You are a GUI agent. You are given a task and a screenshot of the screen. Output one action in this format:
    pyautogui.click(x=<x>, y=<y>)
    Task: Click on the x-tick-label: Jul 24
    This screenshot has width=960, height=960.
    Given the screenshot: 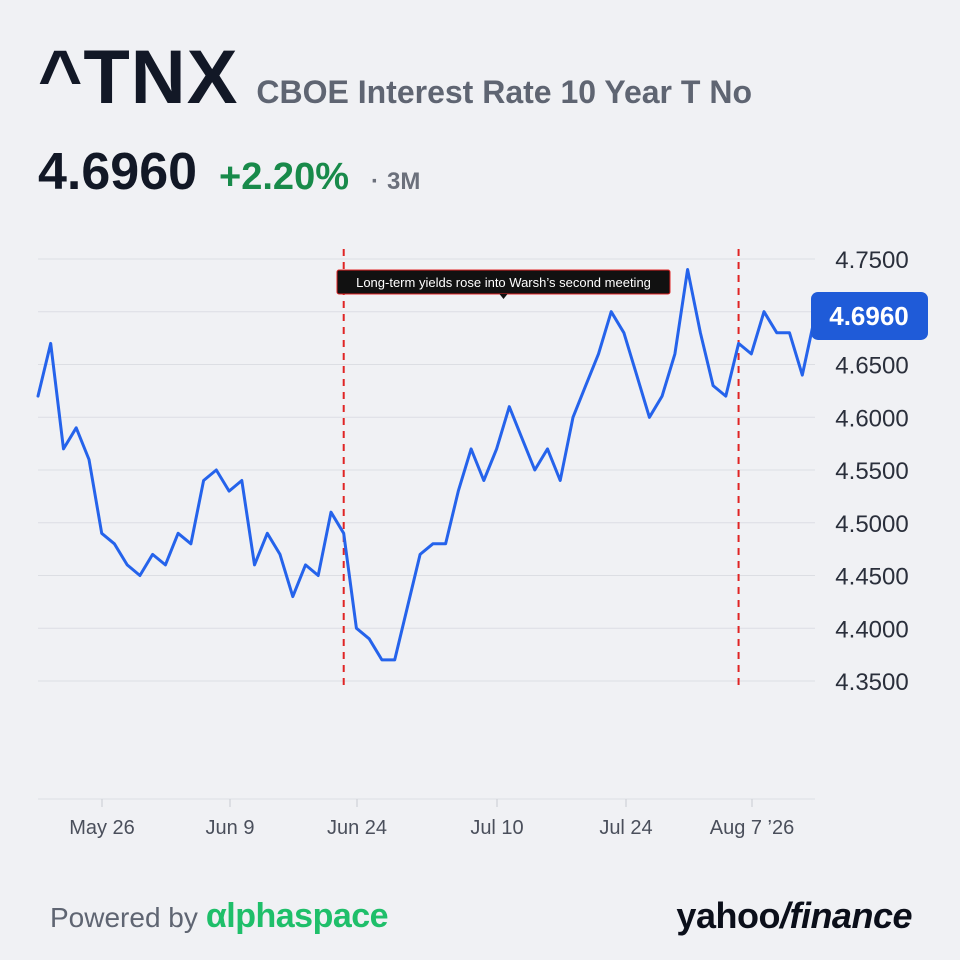 What is the action you would take?
    pyautogui.click(x=625, y=828)
    